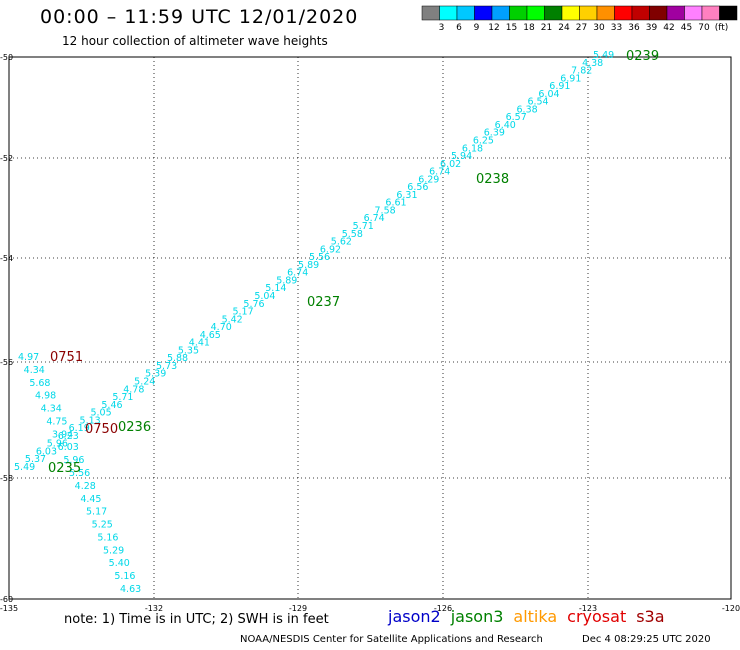 The image size is (740, 650). What do you see at coordinates (363, 226) in the screenshot?
I see `swh-value: 5.71` at bounding box center [363, 226].